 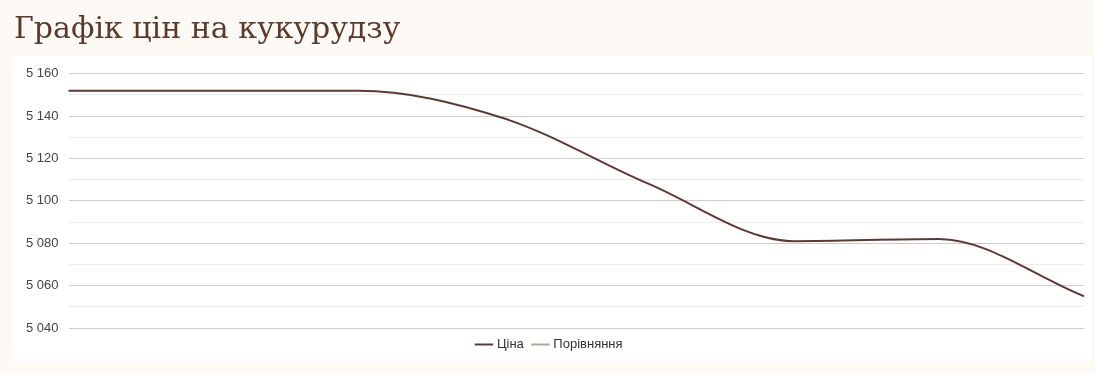 What do you see at coordinates (510, 344) in the screenshot?
I see `legend-label: Ціна` at bounding box center [510, 344].